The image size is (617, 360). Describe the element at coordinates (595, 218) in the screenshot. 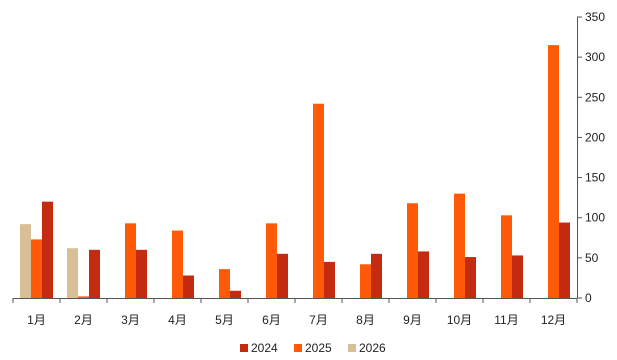

I see `y-tick-label: 100` at that location.